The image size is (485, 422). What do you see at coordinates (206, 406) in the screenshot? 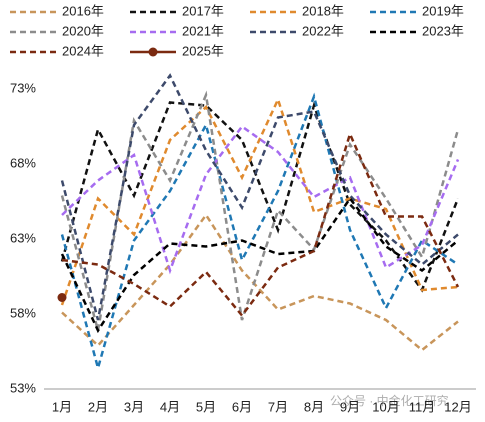
I see `x-tick-label: 5月` at bounding box center [206, 406].